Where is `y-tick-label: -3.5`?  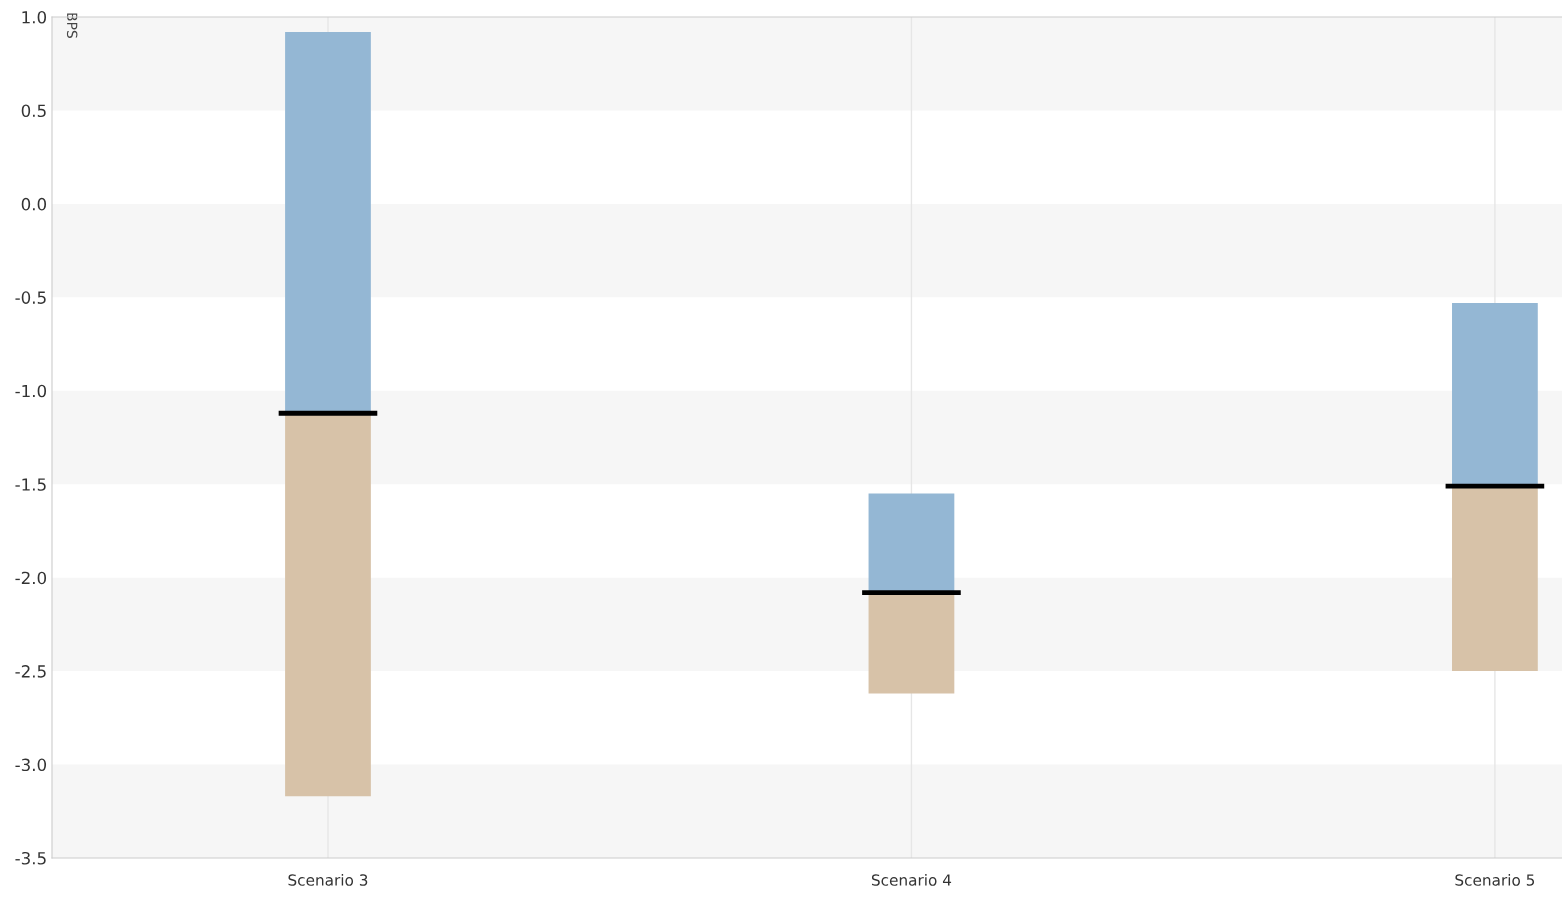 y-tick-label: -3.5 is located at coordinates (30, 858).